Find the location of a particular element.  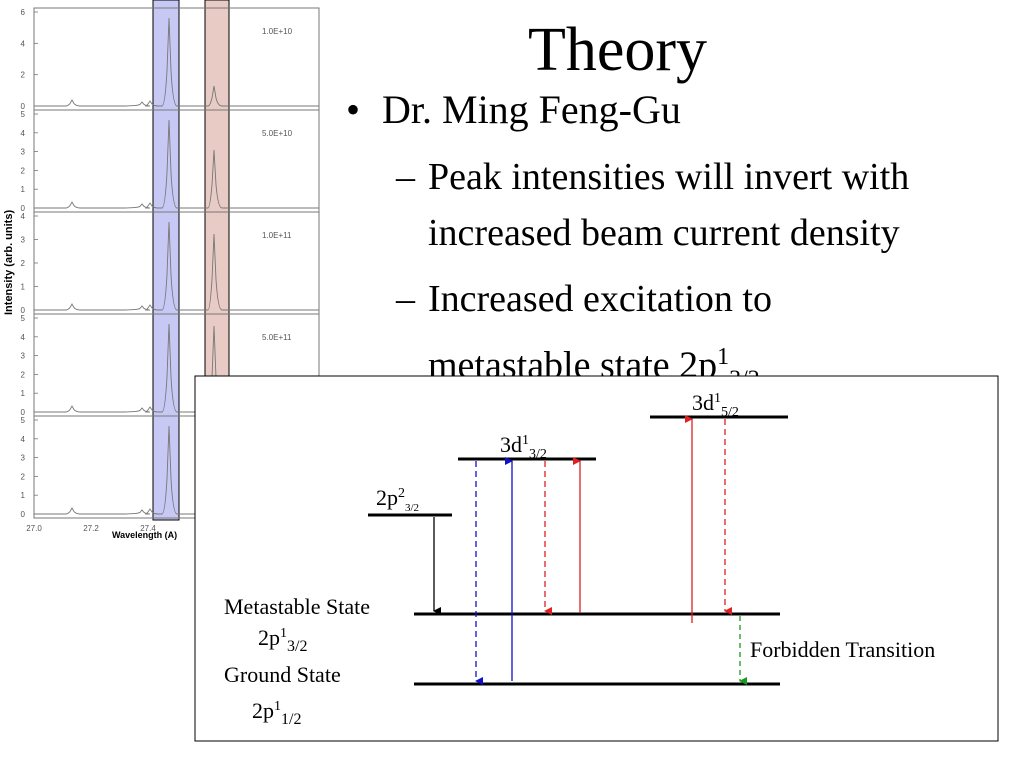

sub-bullet-1-line-2: increased beam current density is located at coordinates (664, 233).